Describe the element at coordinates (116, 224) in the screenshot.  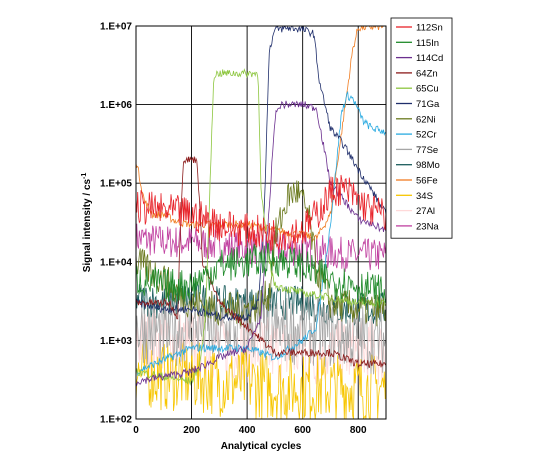
I see `y-axis: 1.E+02 1.E+03 1.E+04 1.E+05 1.E+06 1.E+07` at that location.